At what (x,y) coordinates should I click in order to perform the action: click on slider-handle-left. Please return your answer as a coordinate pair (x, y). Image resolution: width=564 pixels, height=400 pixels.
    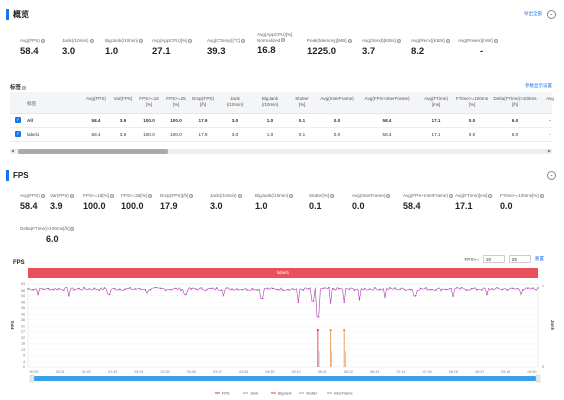
    Looking at the image, I should click on (32, 378).